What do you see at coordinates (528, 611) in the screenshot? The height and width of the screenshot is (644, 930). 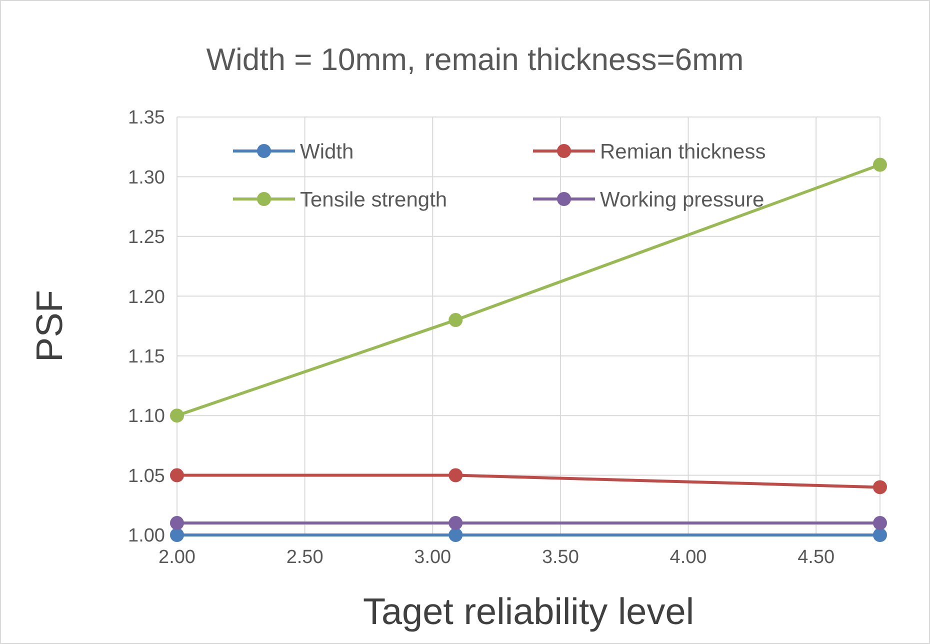 I see `x-axis-title: Taget reliability level` at bounding box center [528, 611].